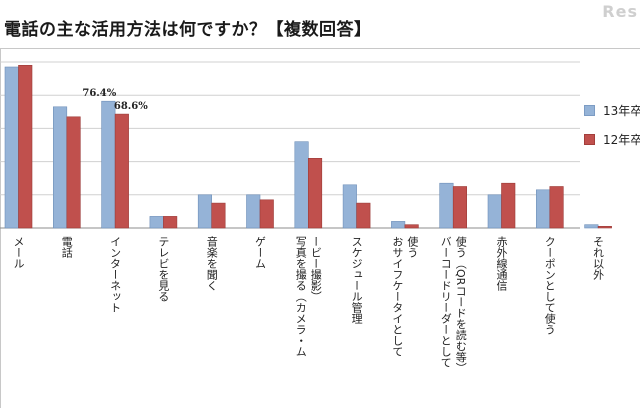 This screenshot has width=640, height=408. I want to click on legend-label-series-1: 13年卒, so click(621, 110).